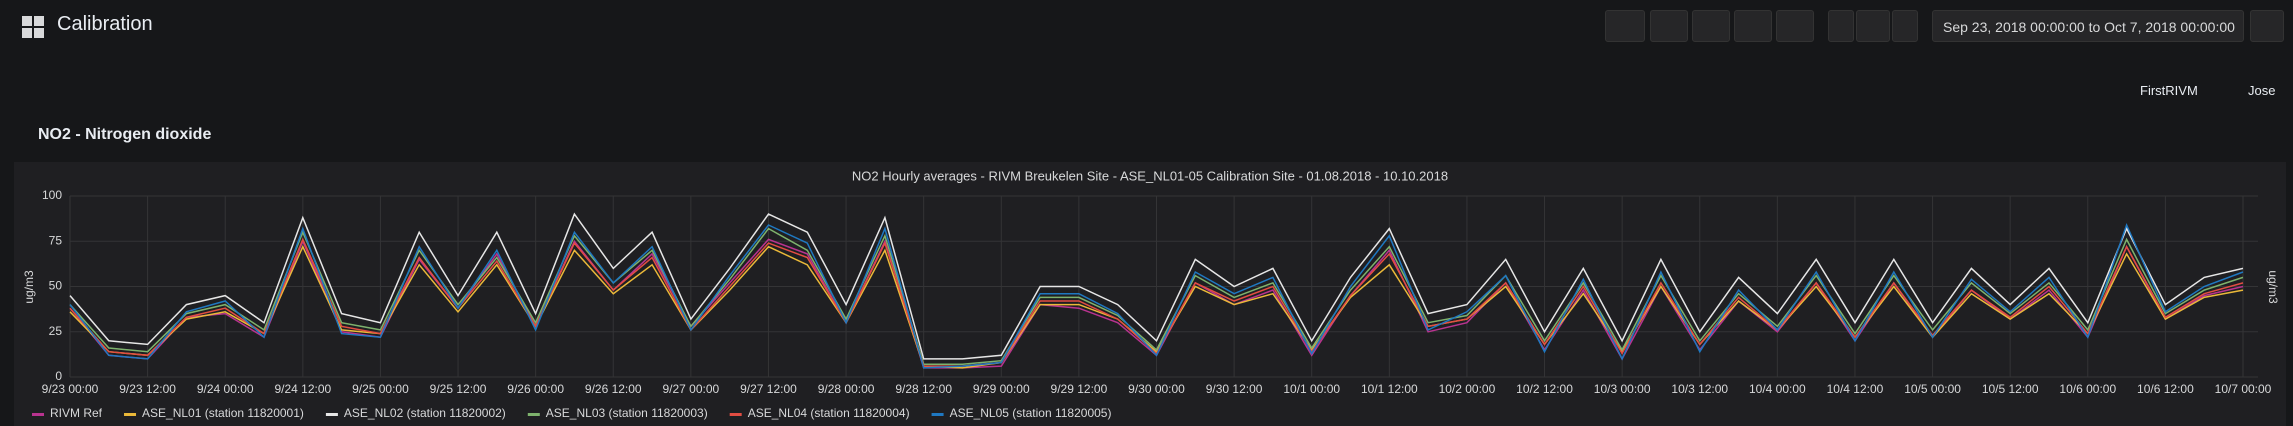  Describe the element at coordinates (1855, 389) in the screenshot. I see `x-tick-label: 10/4 12:00` at that location.